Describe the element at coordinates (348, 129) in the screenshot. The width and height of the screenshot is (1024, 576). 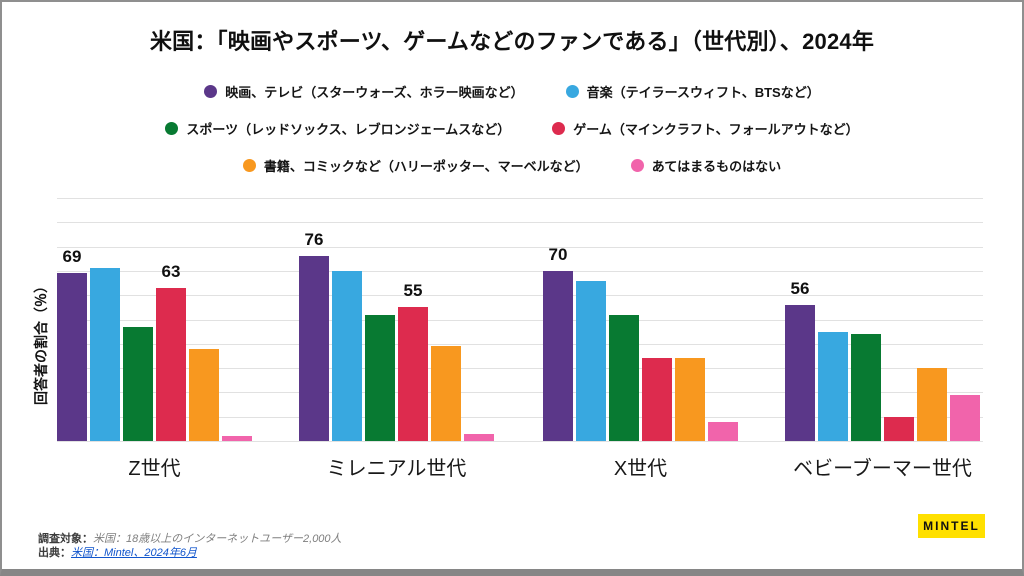
I see `legend-label: スポーツ（レッドソックス、レブロンジェームスなど）` at that location.